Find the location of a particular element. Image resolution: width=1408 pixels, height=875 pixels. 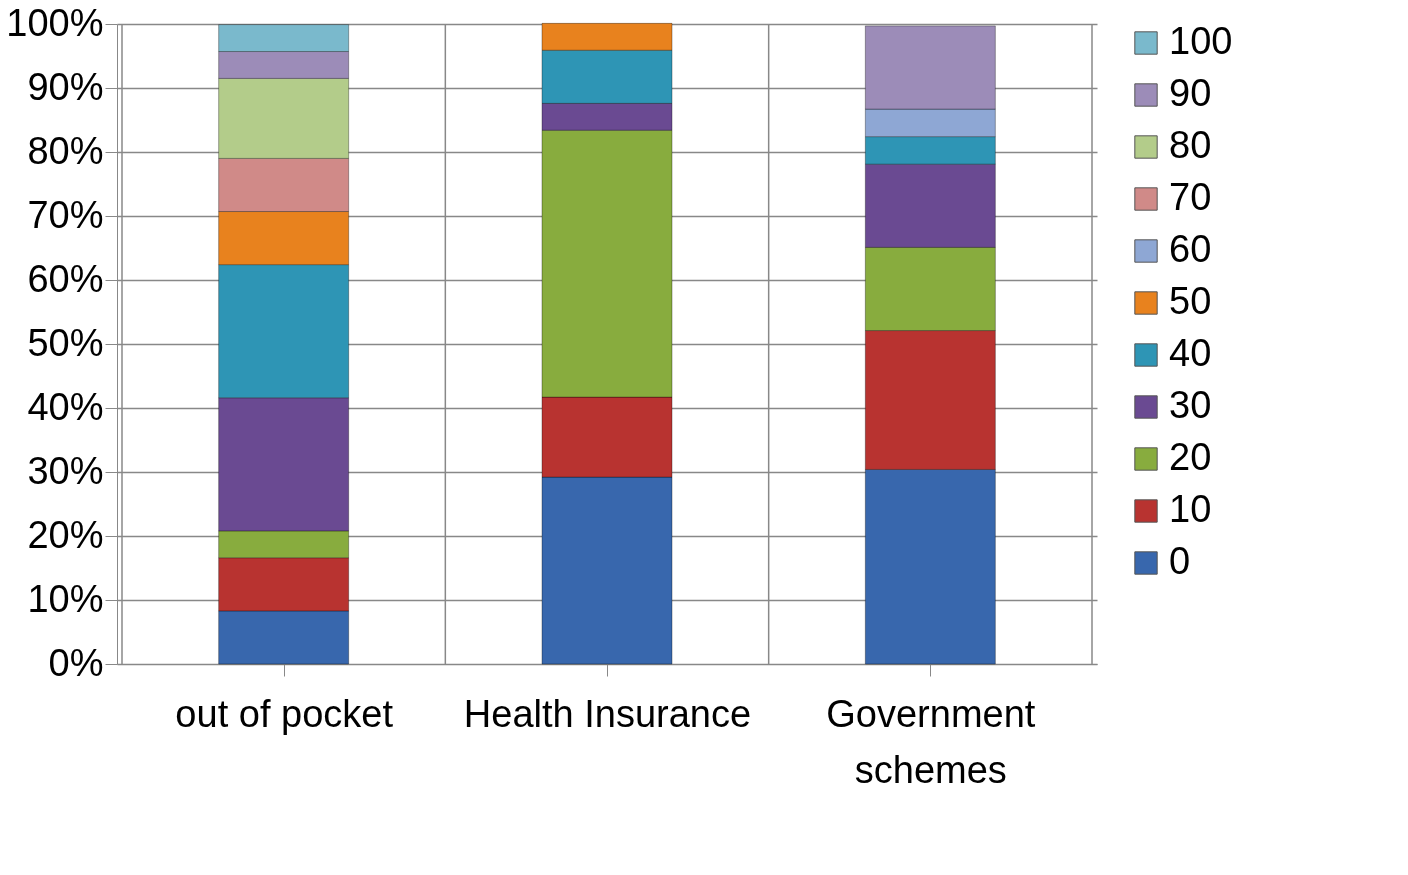

y-tick-label: 100% is located at coordinates (55, 22).